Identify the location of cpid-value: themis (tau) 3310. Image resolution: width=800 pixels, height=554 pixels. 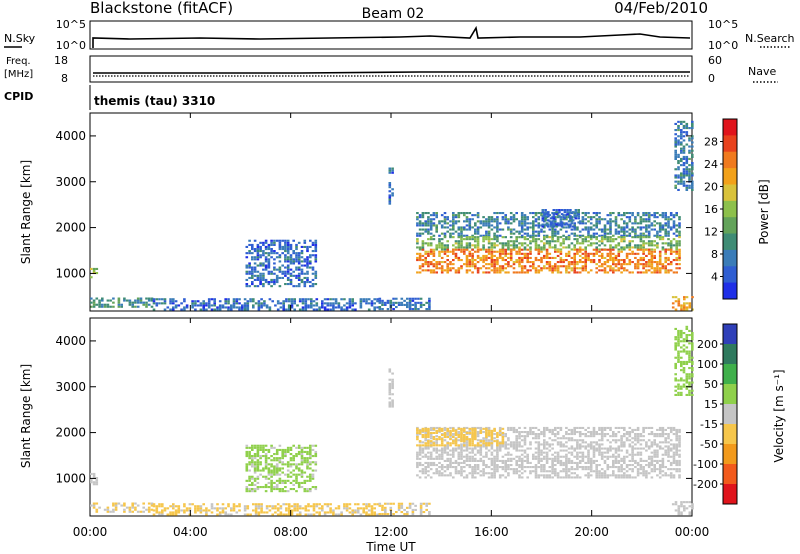
(154, 101).